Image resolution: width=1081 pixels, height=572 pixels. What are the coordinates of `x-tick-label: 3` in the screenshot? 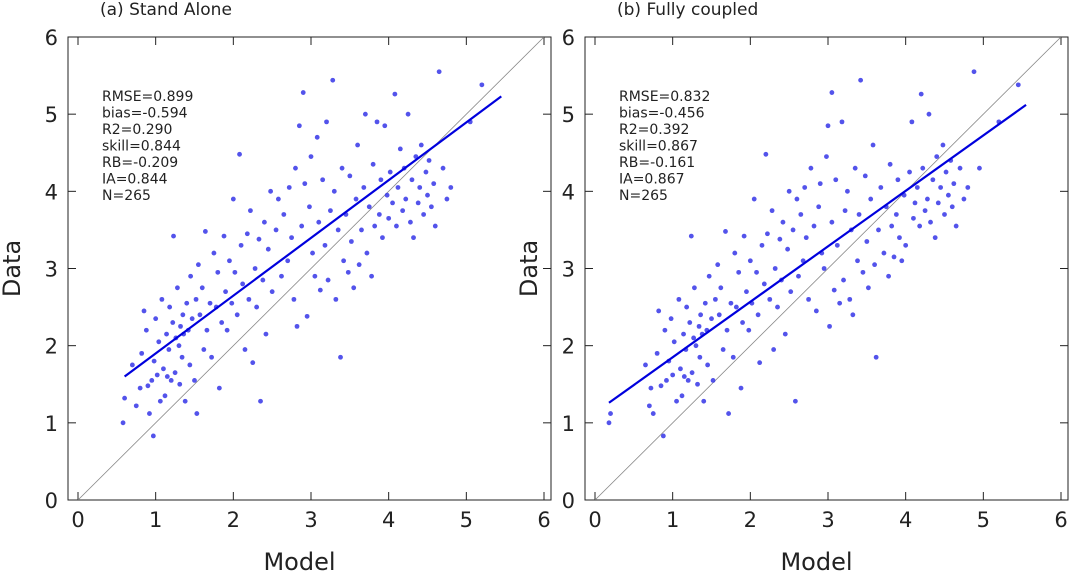 It's located at (310, 520).